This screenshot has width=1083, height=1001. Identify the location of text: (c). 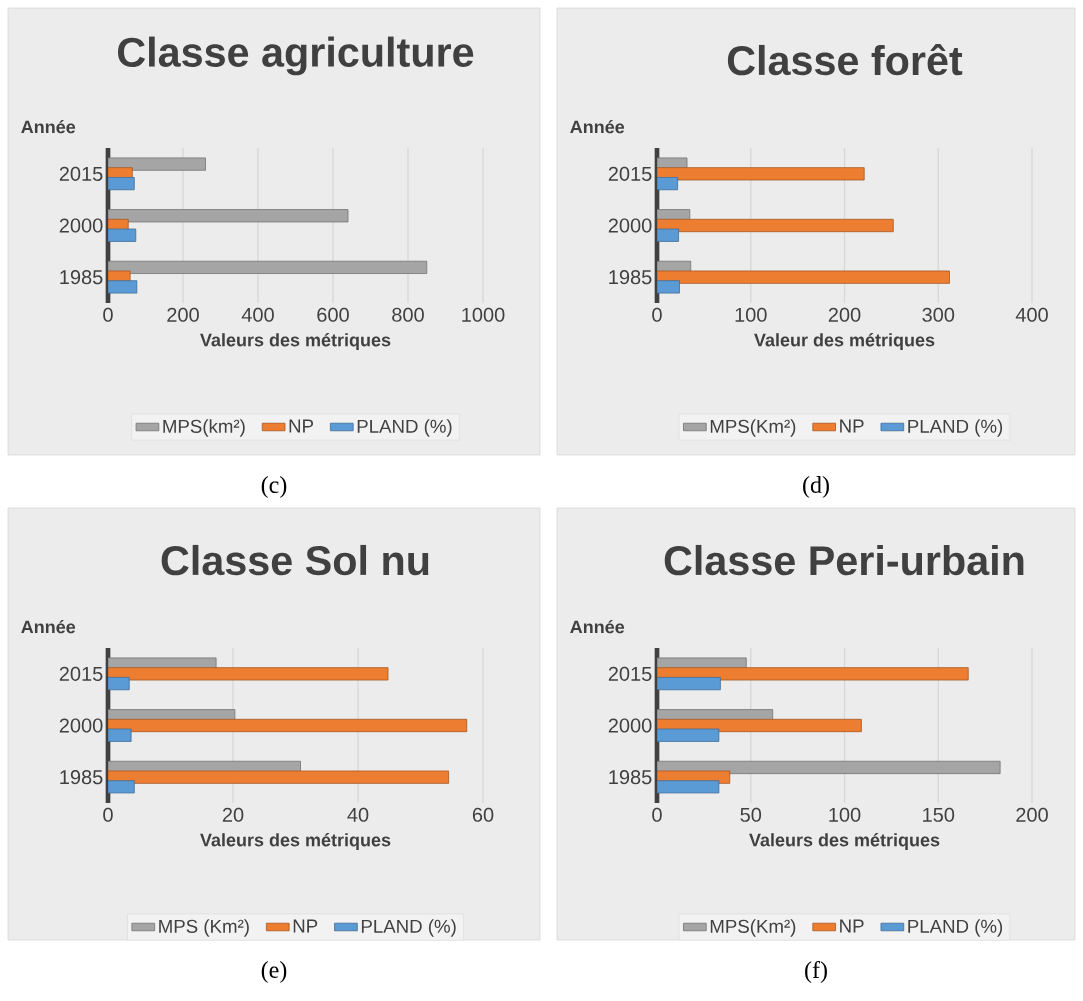
(274, 487).